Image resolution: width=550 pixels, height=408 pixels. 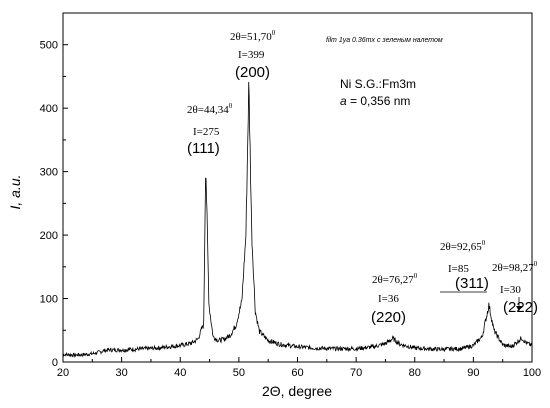 What do you see at coordinates (49, 46) in the screenshot?
I see `y-tick-label: 500` at bounding box center [49, 46].